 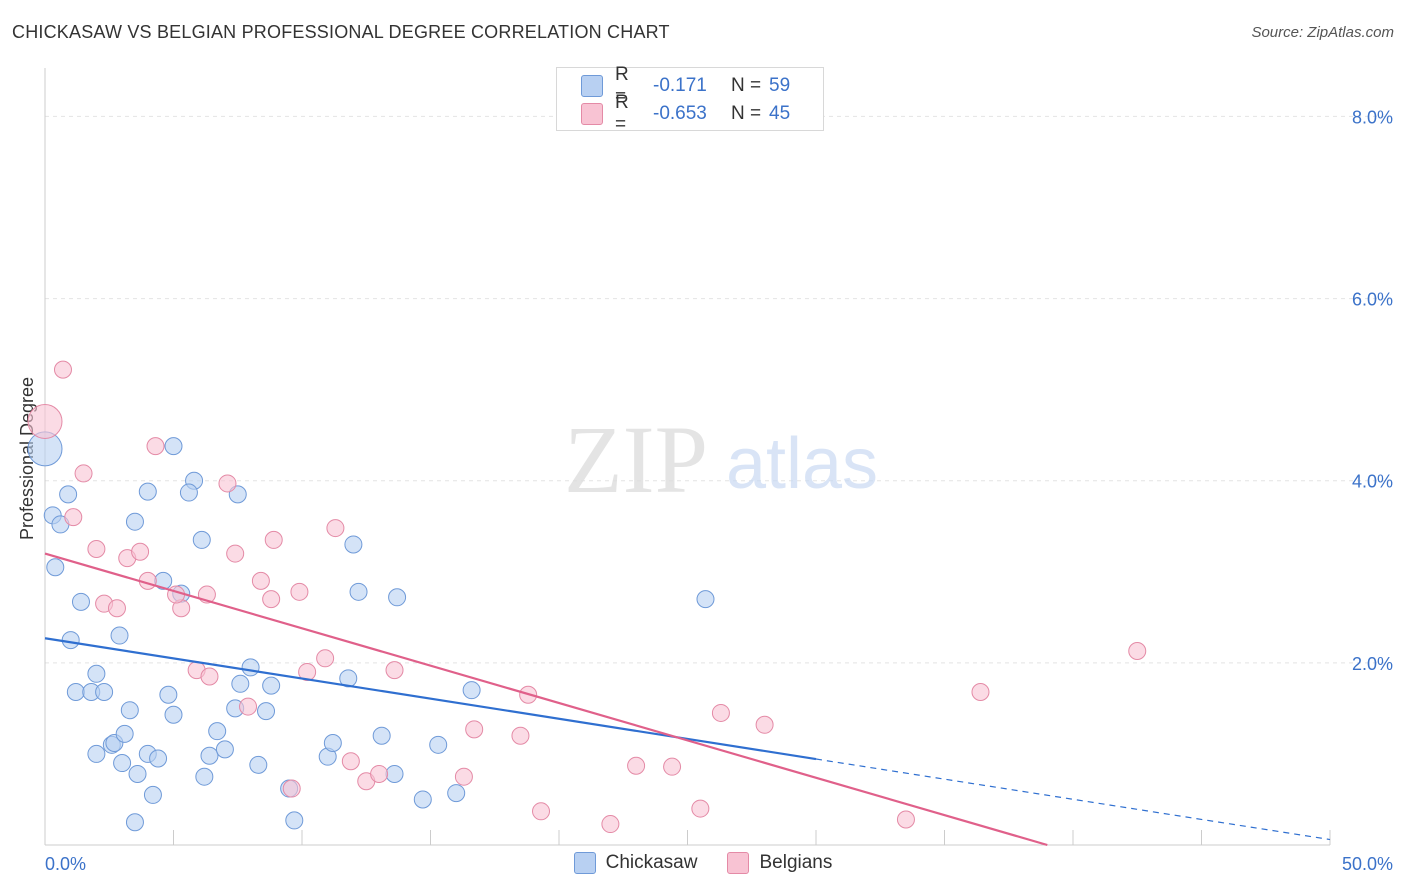 What do you see at coordinates (592, 86) in the screenshot?
I see `chickasaw-swatch` at bounding box center [592, 86].